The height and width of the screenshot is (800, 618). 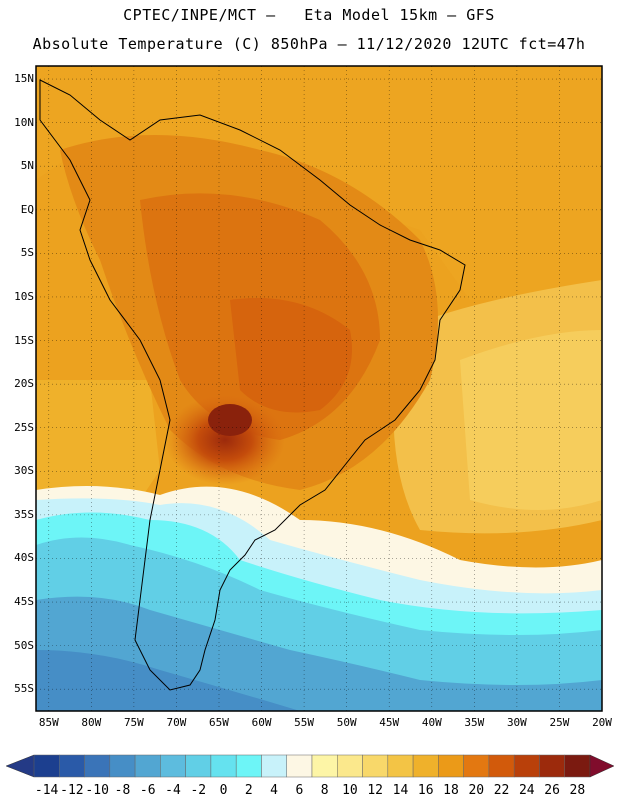 What do you see at coordinates (27, 209) in the screenshot?
I see `lat-tick-label: EQ` at bounding box center [27, 209].